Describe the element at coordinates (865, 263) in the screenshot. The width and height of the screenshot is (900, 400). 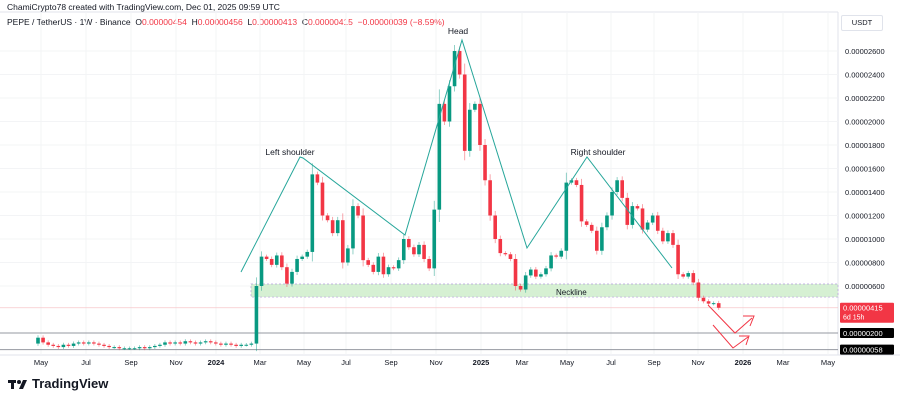
I see `price-tick-label: 0.00000800` at that location.